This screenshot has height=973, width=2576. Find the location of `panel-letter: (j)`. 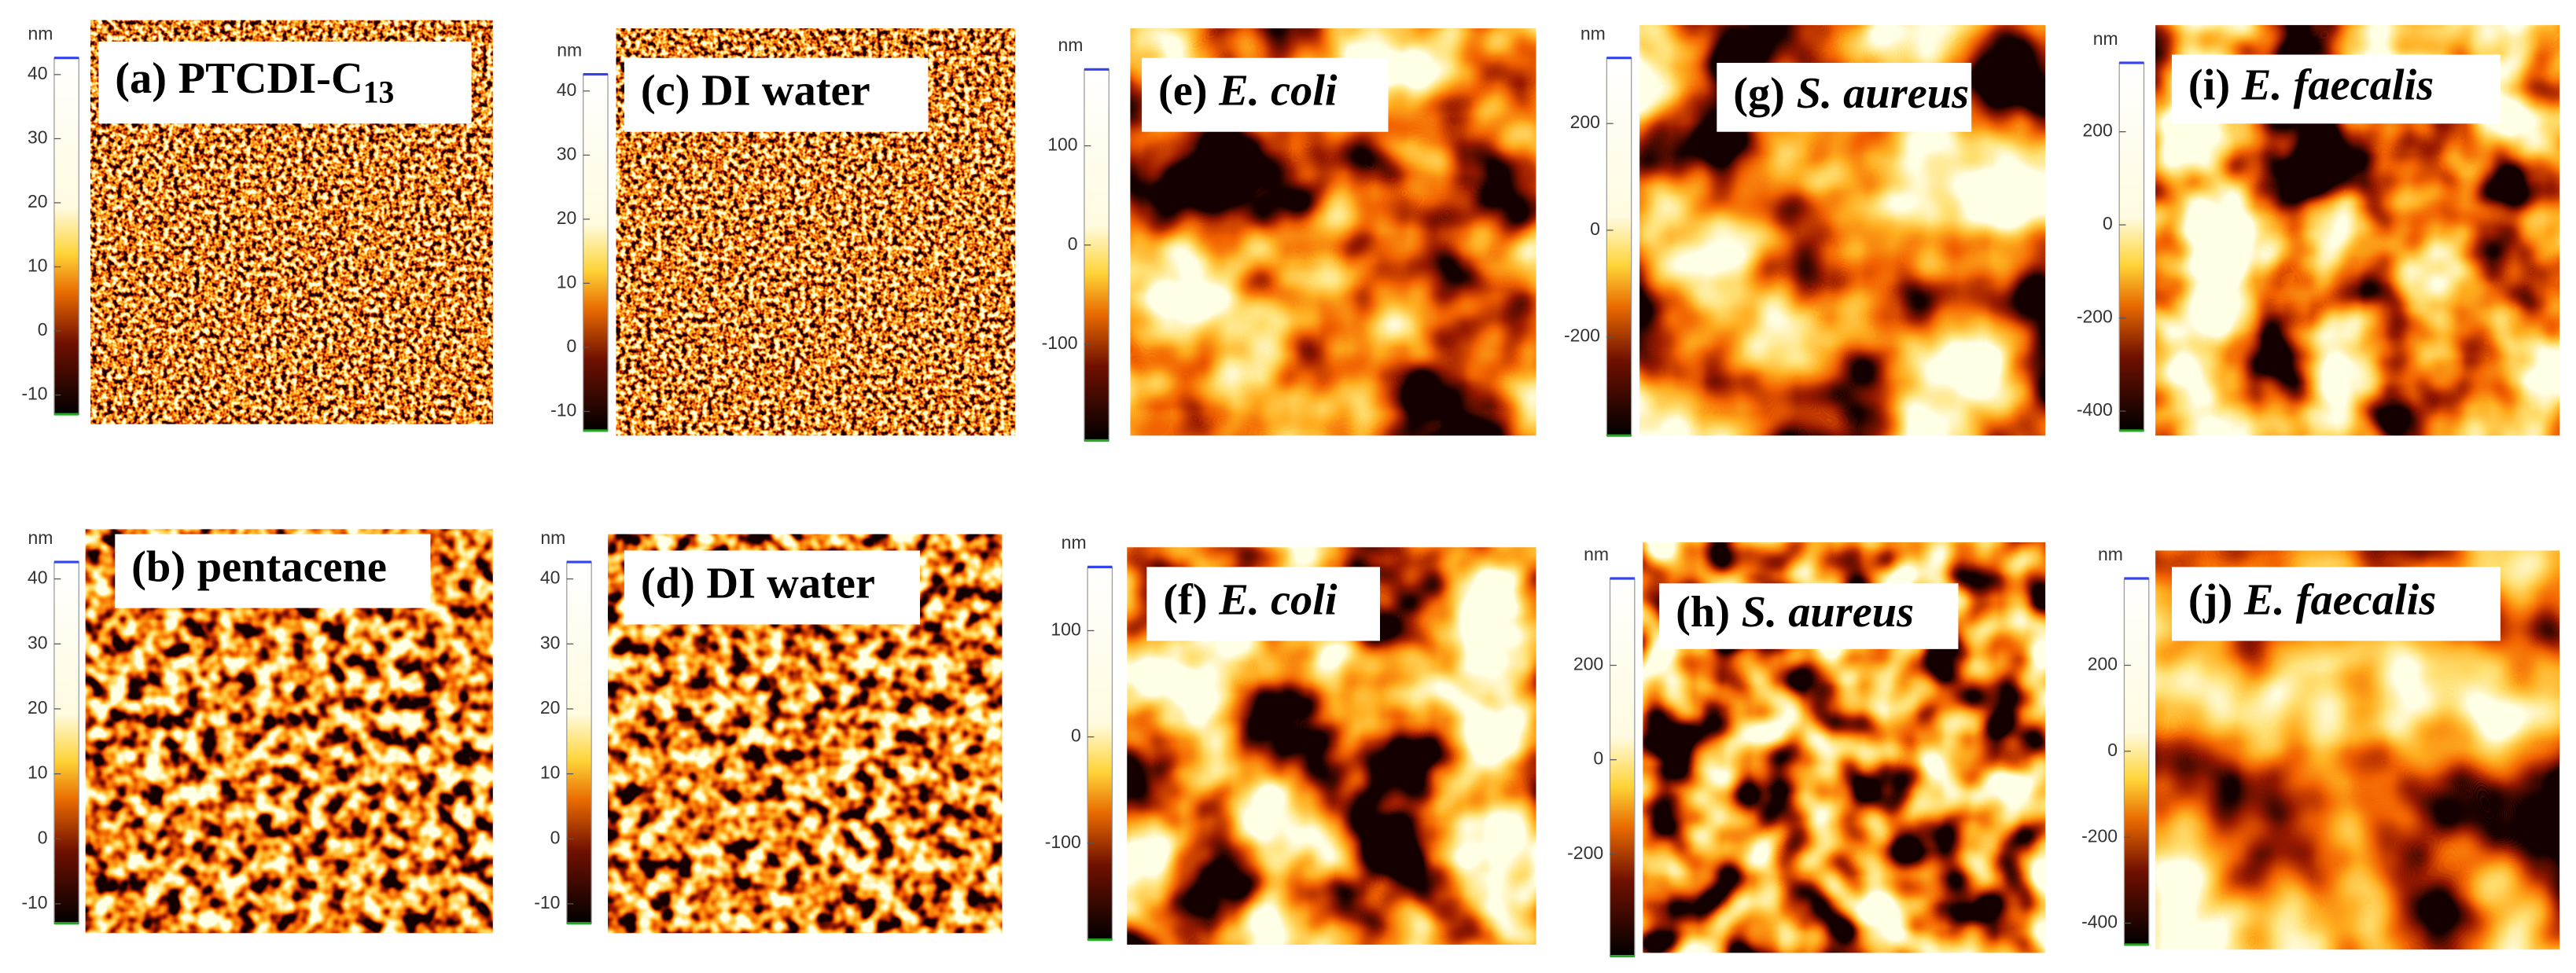

panel-letter: (j) is located at coordinates (2210, 599).